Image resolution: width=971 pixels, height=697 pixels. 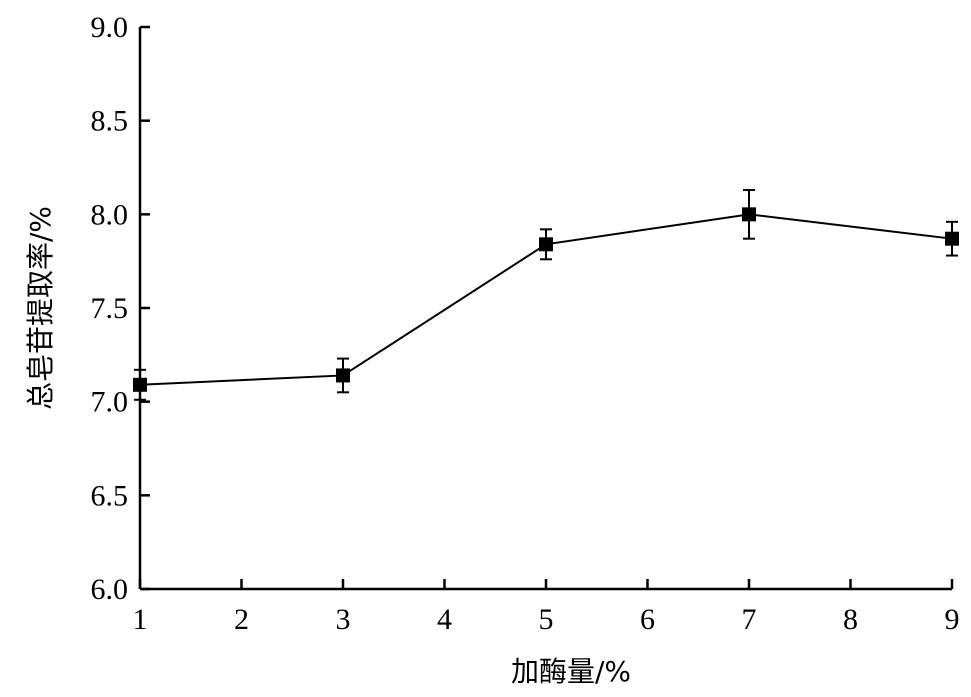 What do you see at coordinates (110, 589) in the screenshot?
I see `y-tick-label: 6.0` at bounding box center [110, 589].